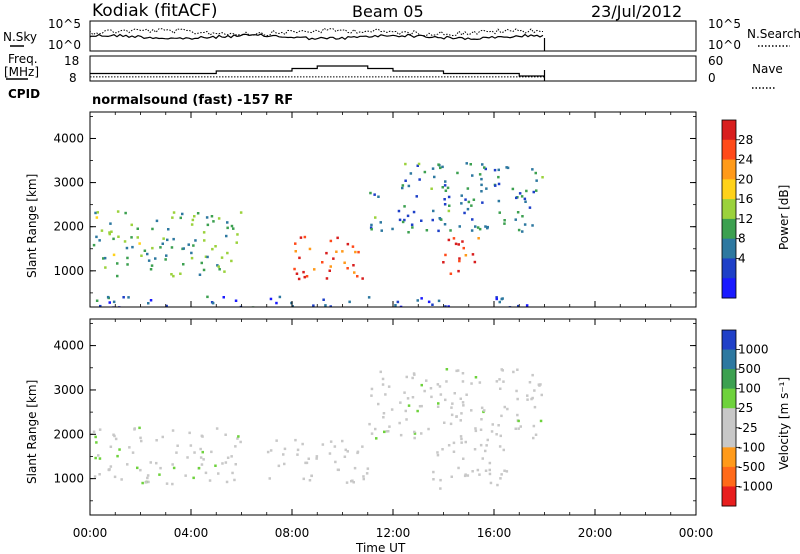  I want to click on cpid-label: CPID, so click(24, 94).